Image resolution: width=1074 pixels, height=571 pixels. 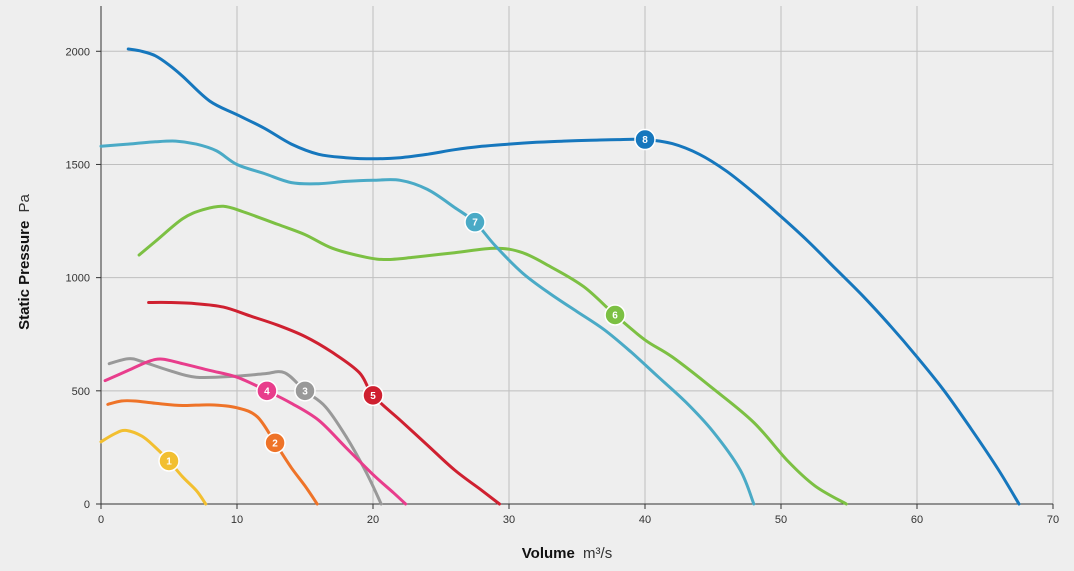 I want to click on y-axis-title-bold: Static Pressure, so click(x=24, y=275).